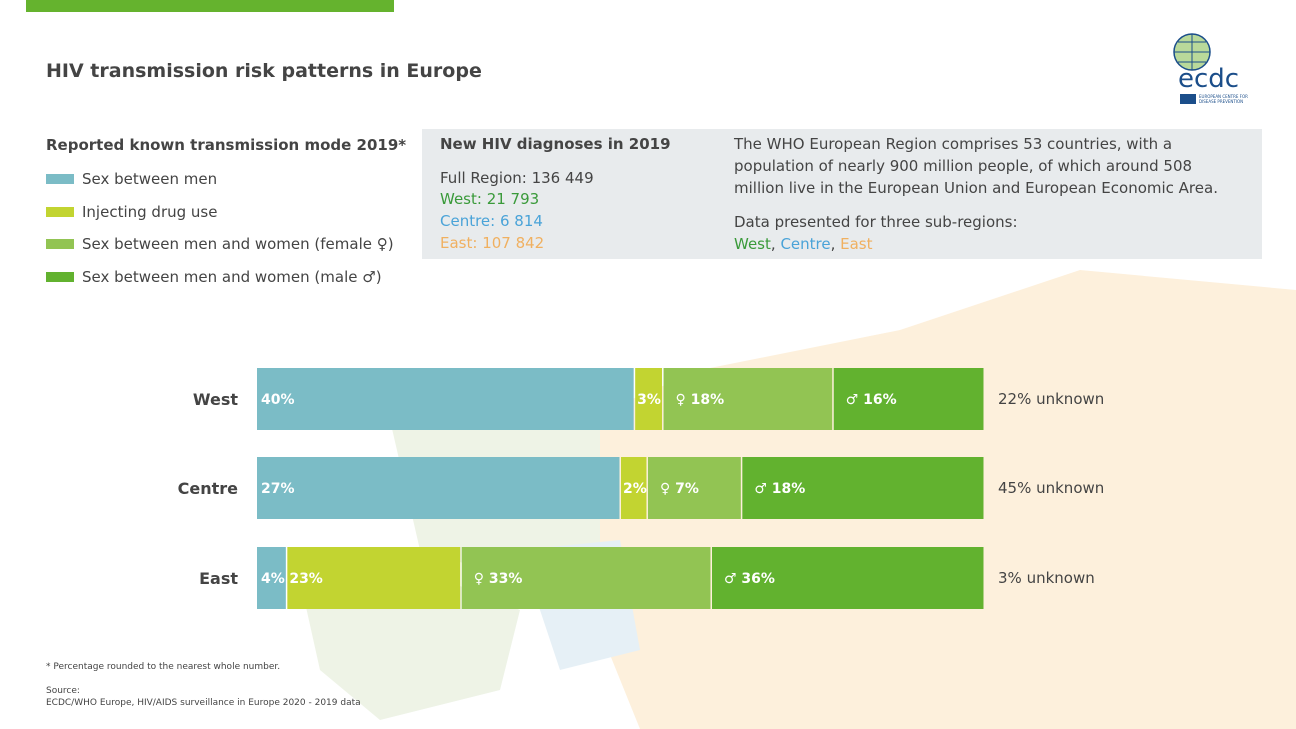  I want to click on data-label: 2%, so click(635, 489).